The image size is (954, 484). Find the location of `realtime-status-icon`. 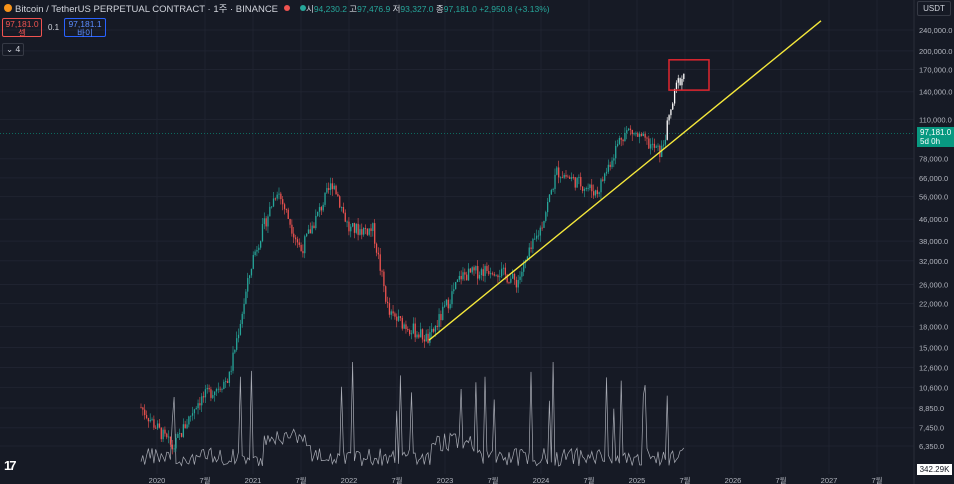

realtime-status-icon is located at coordinates (303, 8).